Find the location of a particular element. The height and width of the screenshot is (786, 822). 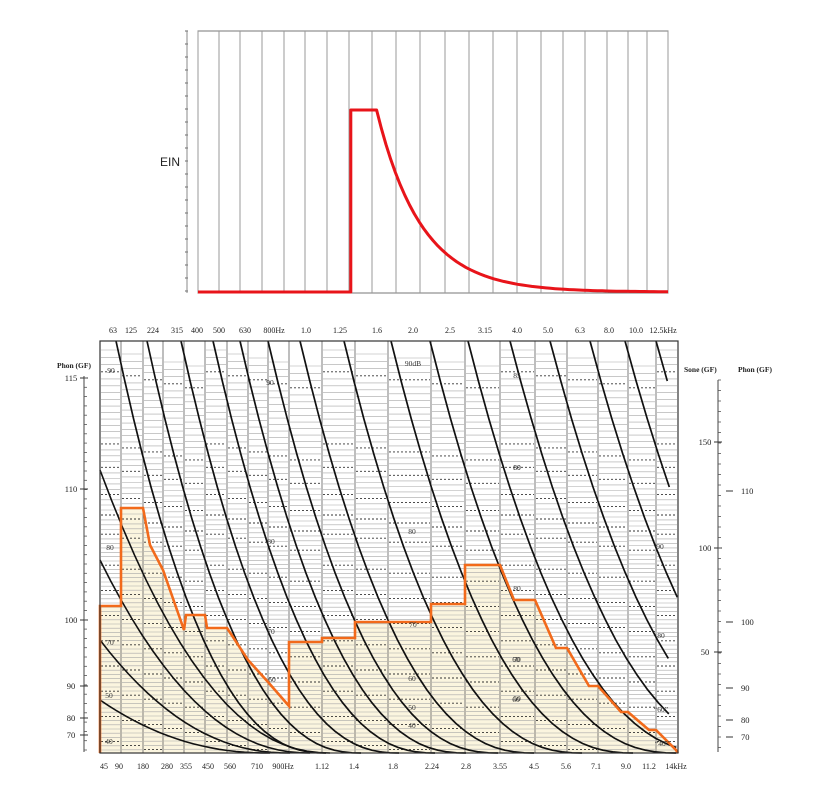

in-plot-label: “60” is located at coordinates (661, 709).